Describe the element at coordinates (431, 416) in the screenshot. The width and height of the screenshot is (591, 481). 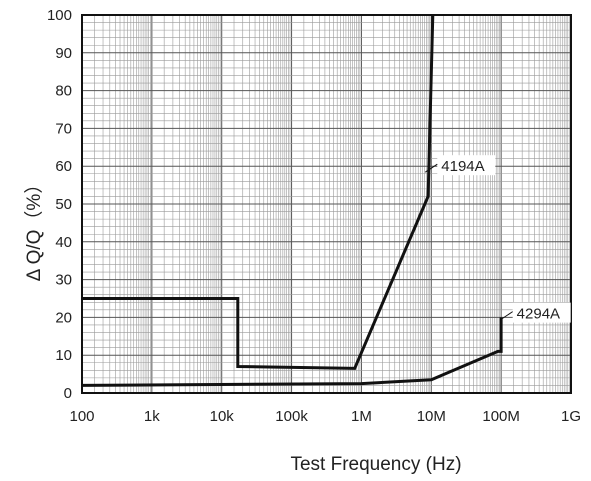
I see `x-tick-label: 10M` at that location.